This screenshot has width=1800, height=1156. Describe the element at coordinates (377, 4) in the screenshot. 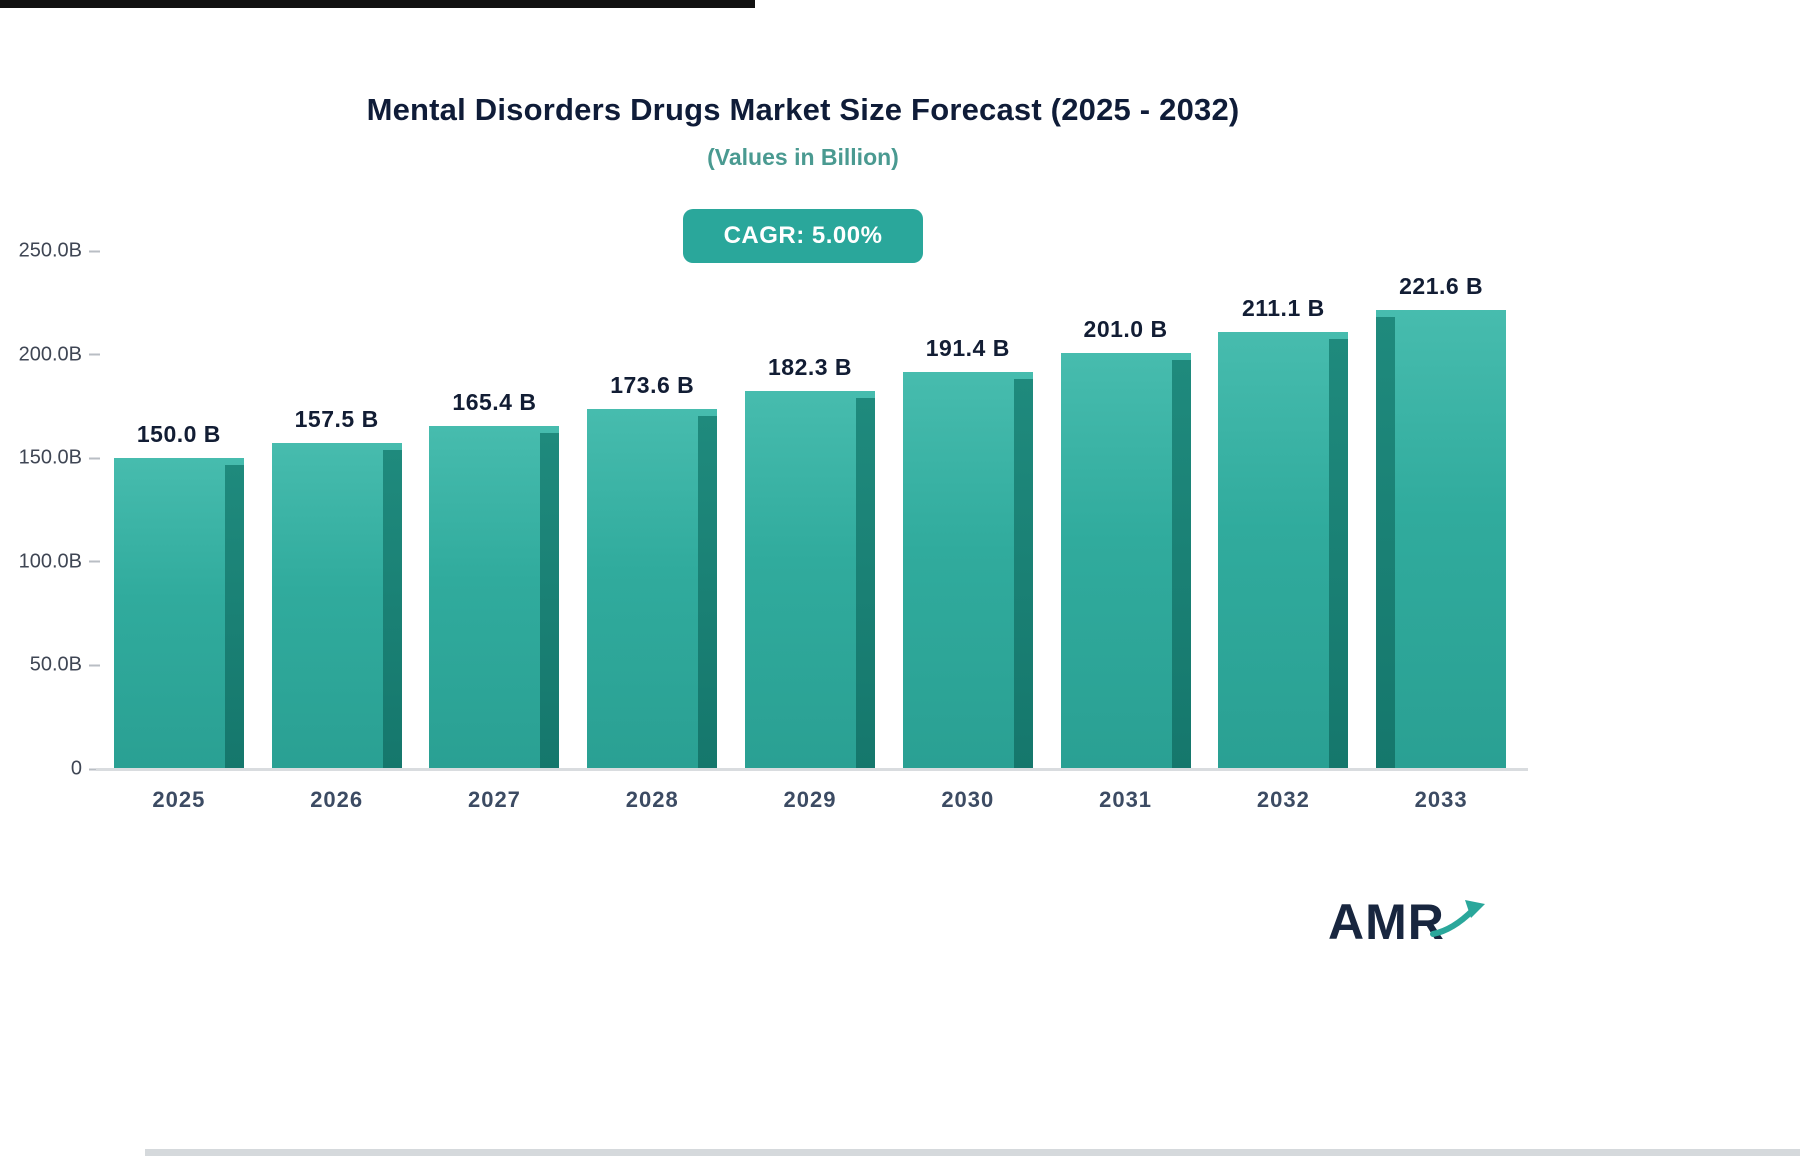

I see `top-strip` at that location.